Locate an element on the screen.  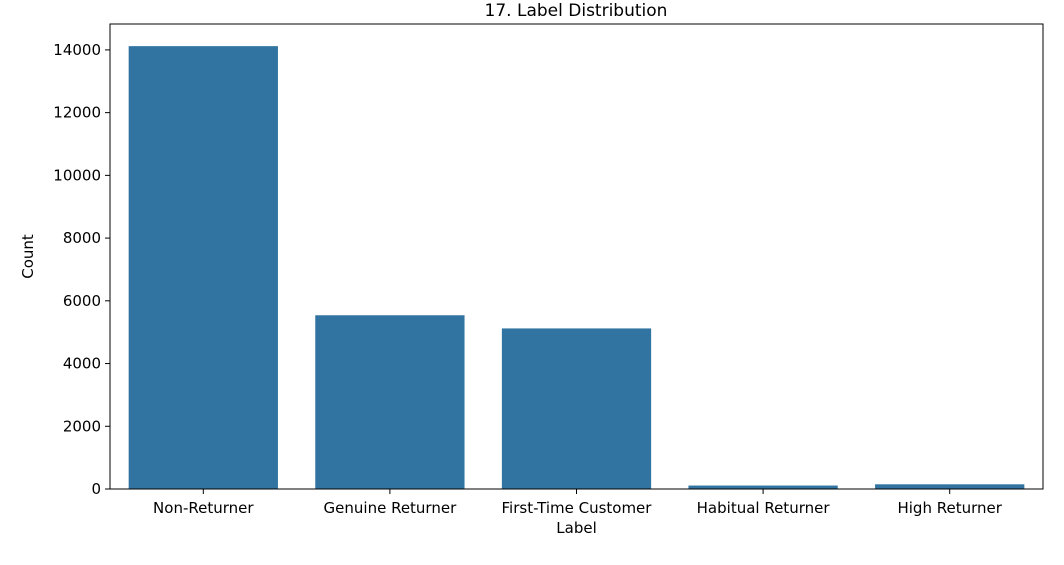
y-tick-label: 10000 is located at coordinates (77, 175).